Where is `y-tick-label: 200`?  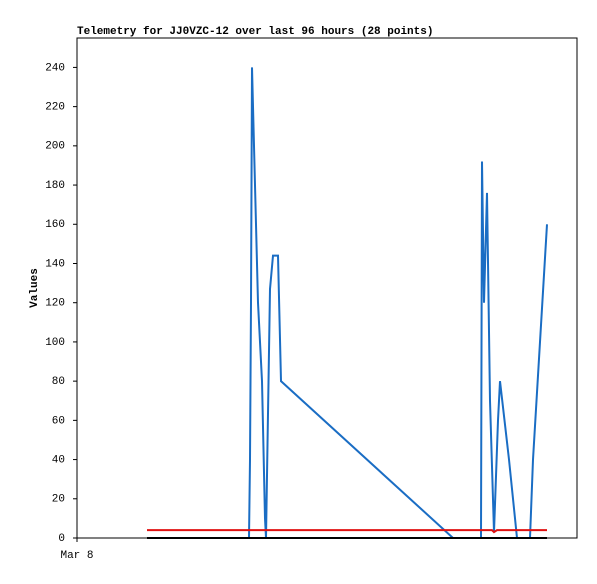
y-tick-label: 200 is located at coordinates (55, 147).